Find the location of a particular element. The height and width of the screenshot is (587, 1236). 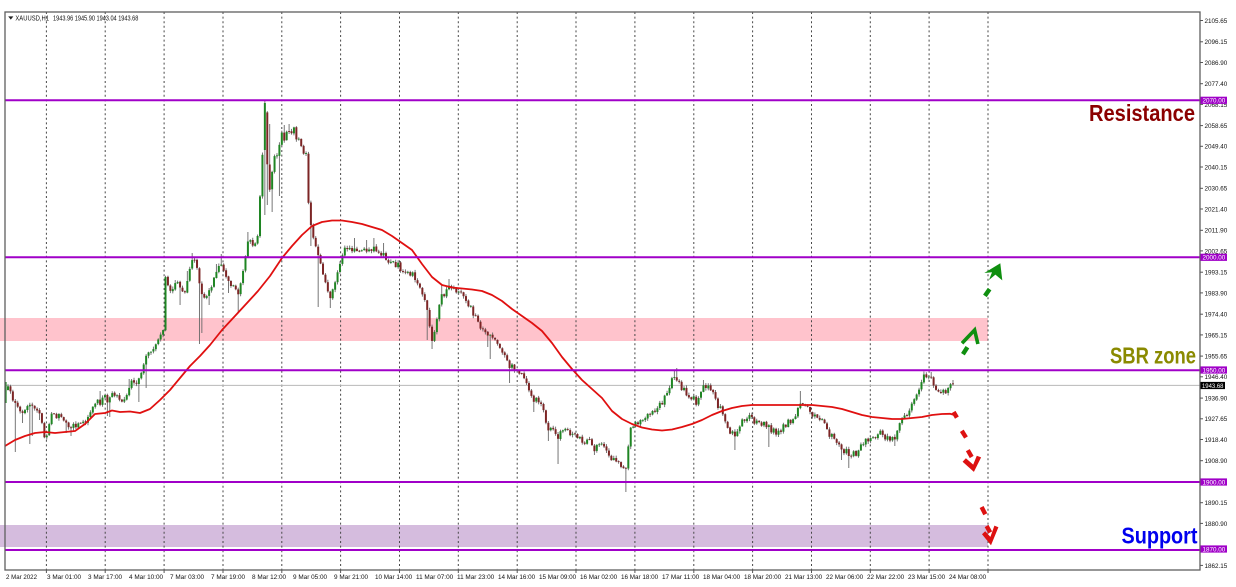

svg-text: 17 Mar 11:00 is located at coordinates (680, 577).